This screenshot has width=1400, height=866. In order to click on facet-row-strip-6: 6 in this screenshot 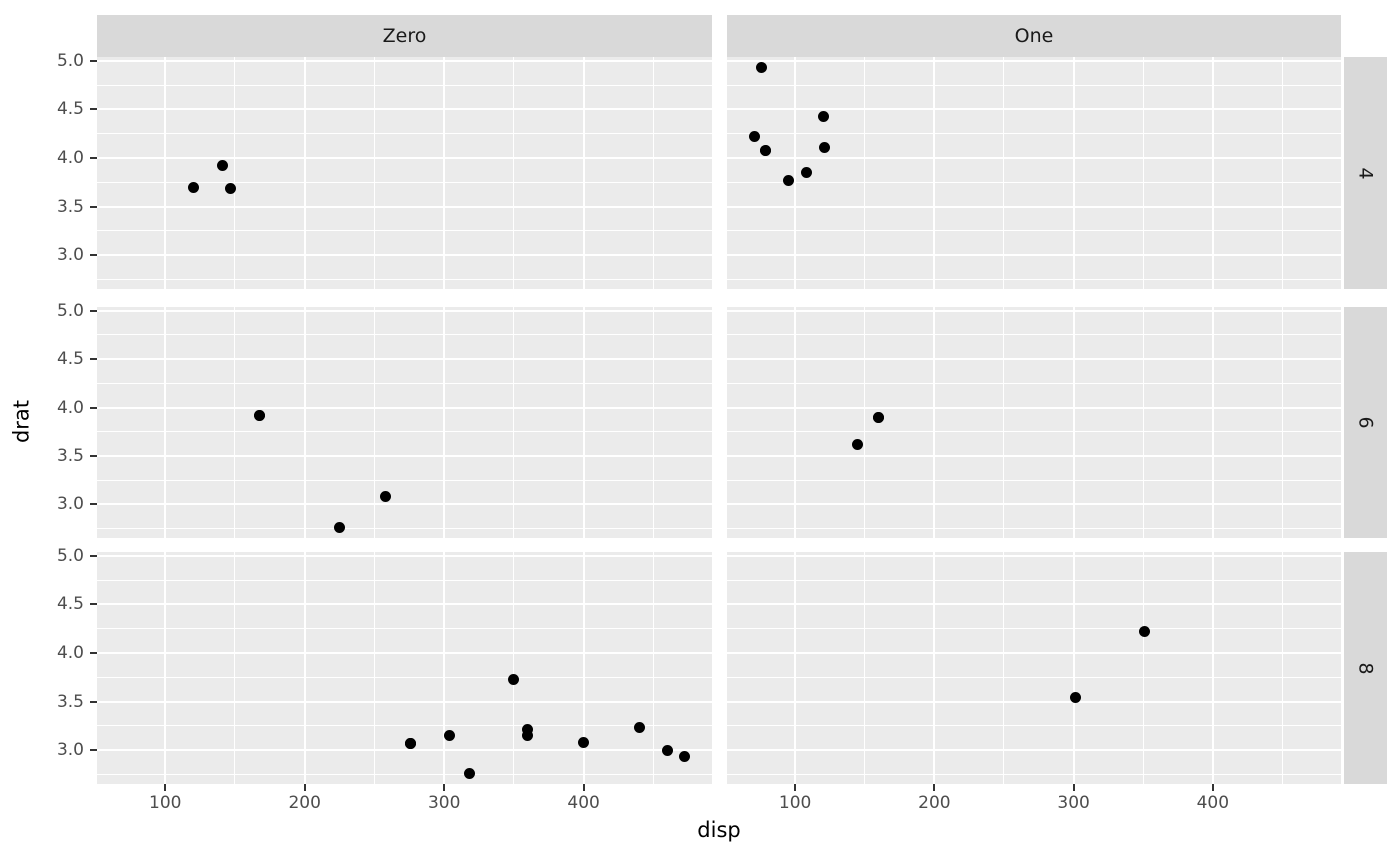, I will do `click(1365, 422)`.